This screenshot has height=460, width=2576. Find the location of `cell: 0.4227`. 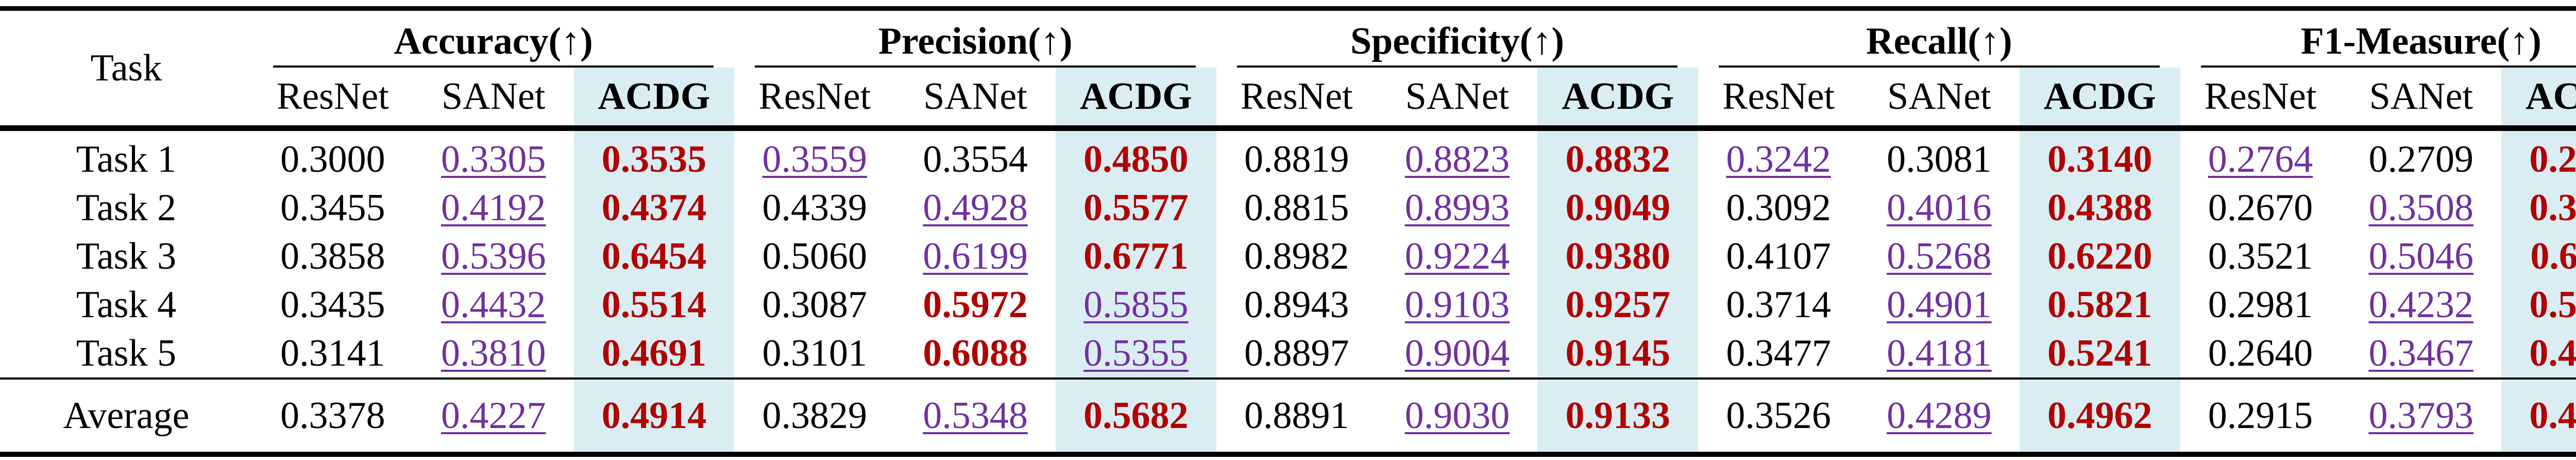

cell: 0.4227 is located at coordinates (493, 417).